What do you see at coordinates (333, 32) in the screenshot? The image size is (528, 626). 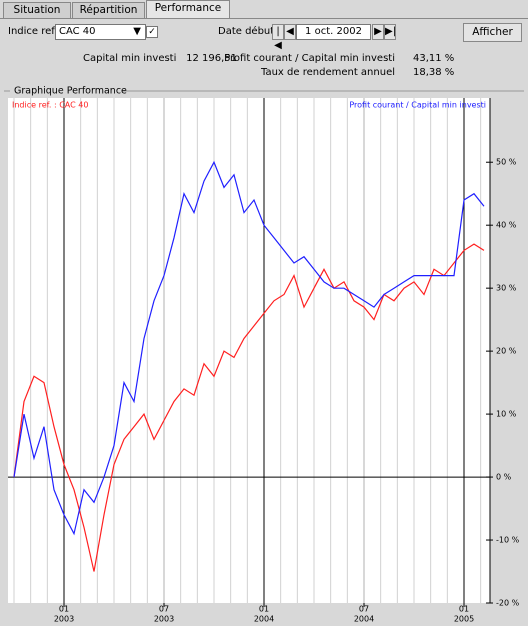 I see `date-field: 1 oct. 2002` at bounding box center [333, 32].